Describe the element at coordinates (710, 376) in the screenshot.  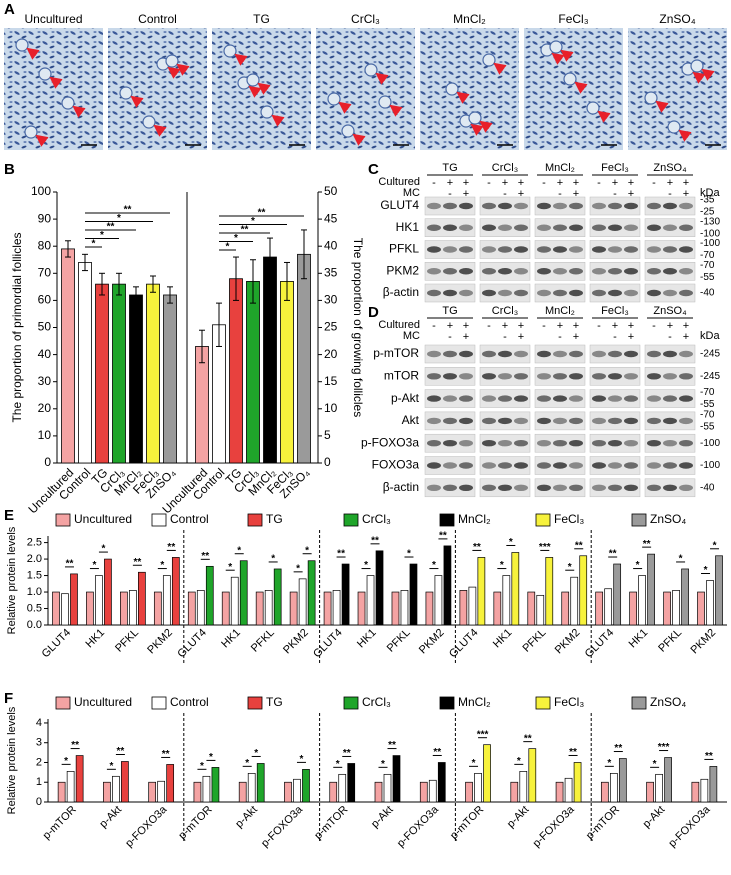
I see `kda-marker: -245` at that location.